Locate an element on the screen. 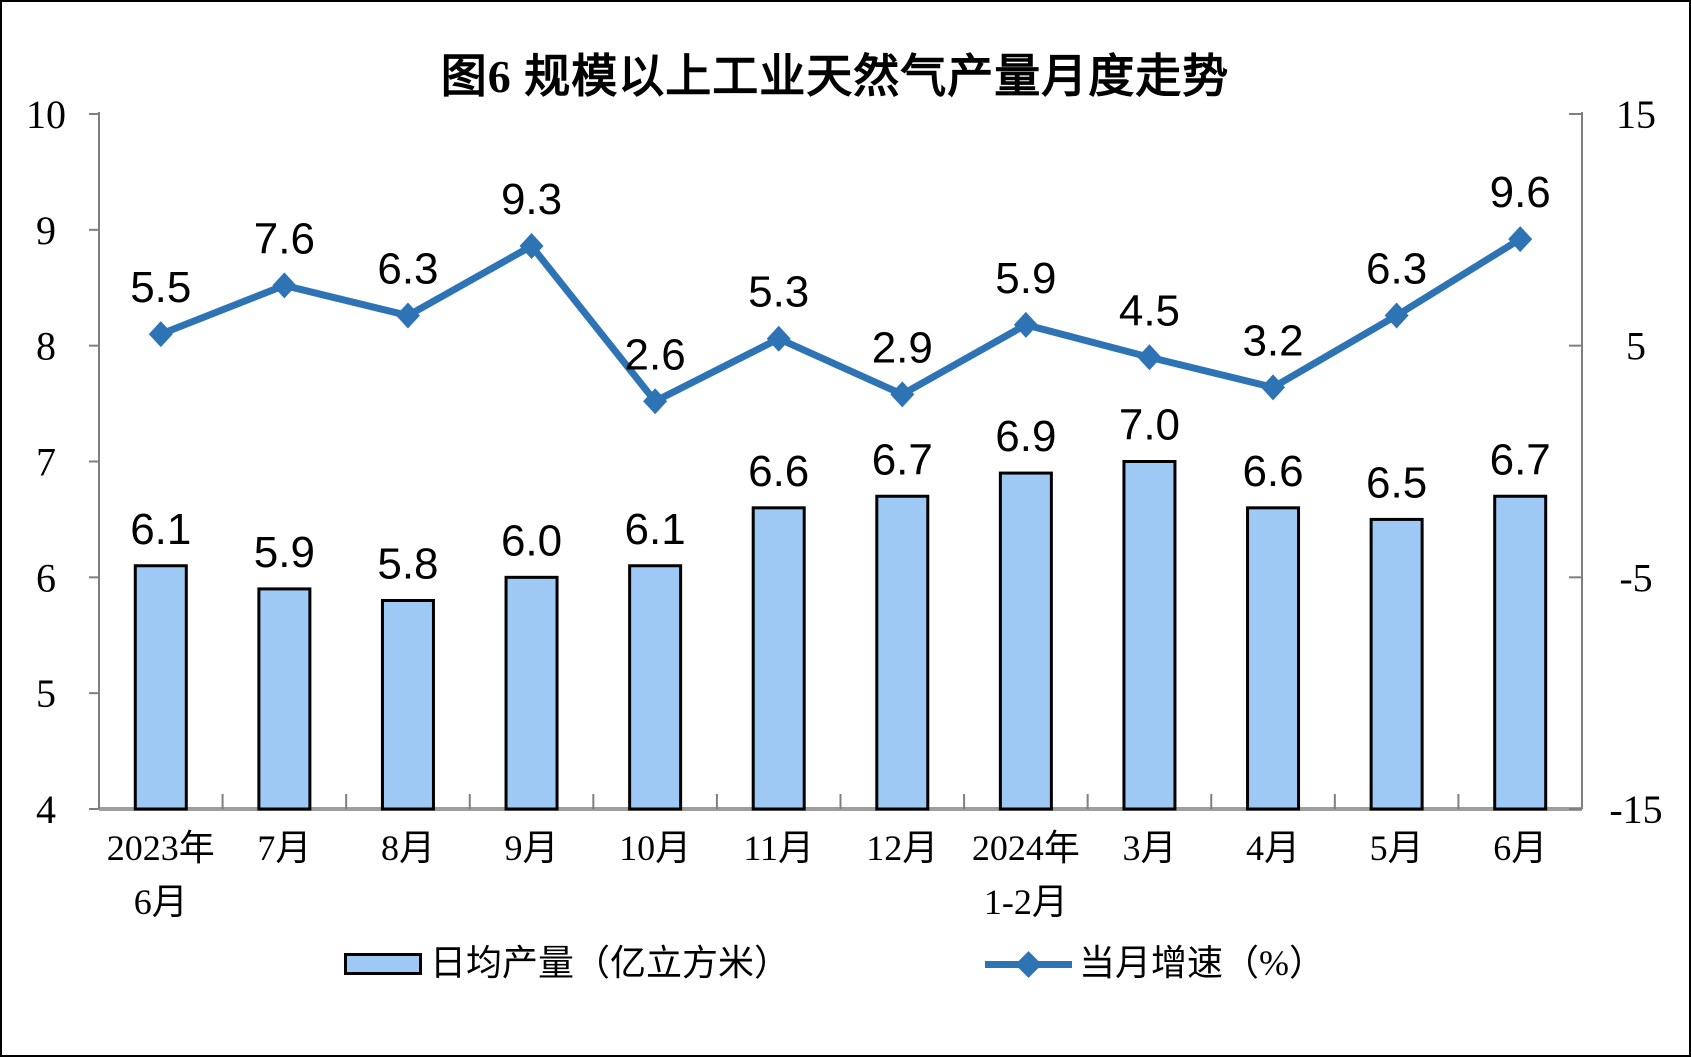 This screenshot has width=1691, height=1057. line-value-label: 4.5 is located at coordinates (1149, 310).